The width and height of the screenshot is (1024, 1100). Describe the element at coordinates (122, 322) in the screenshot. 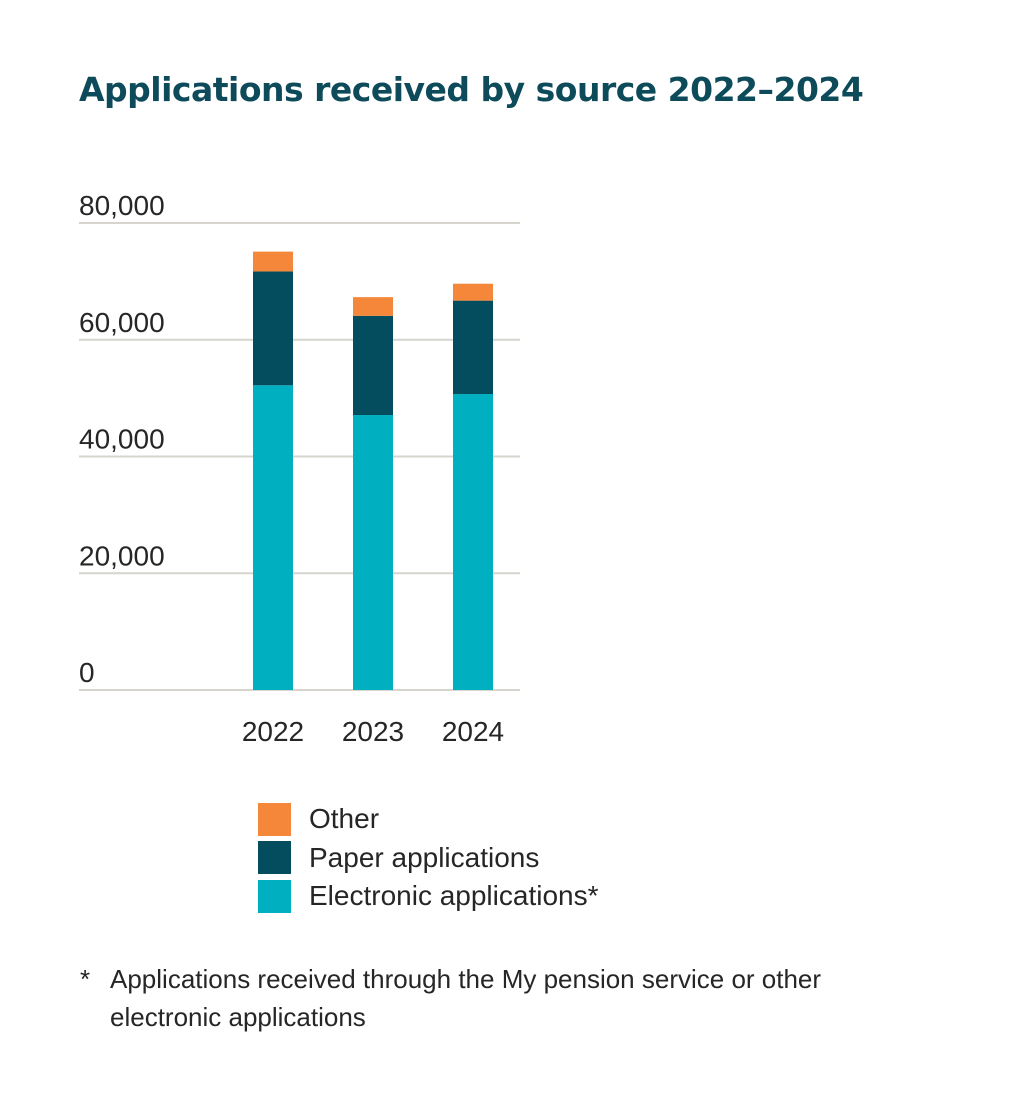

I see `y-tick-label: 60,000` at that location.